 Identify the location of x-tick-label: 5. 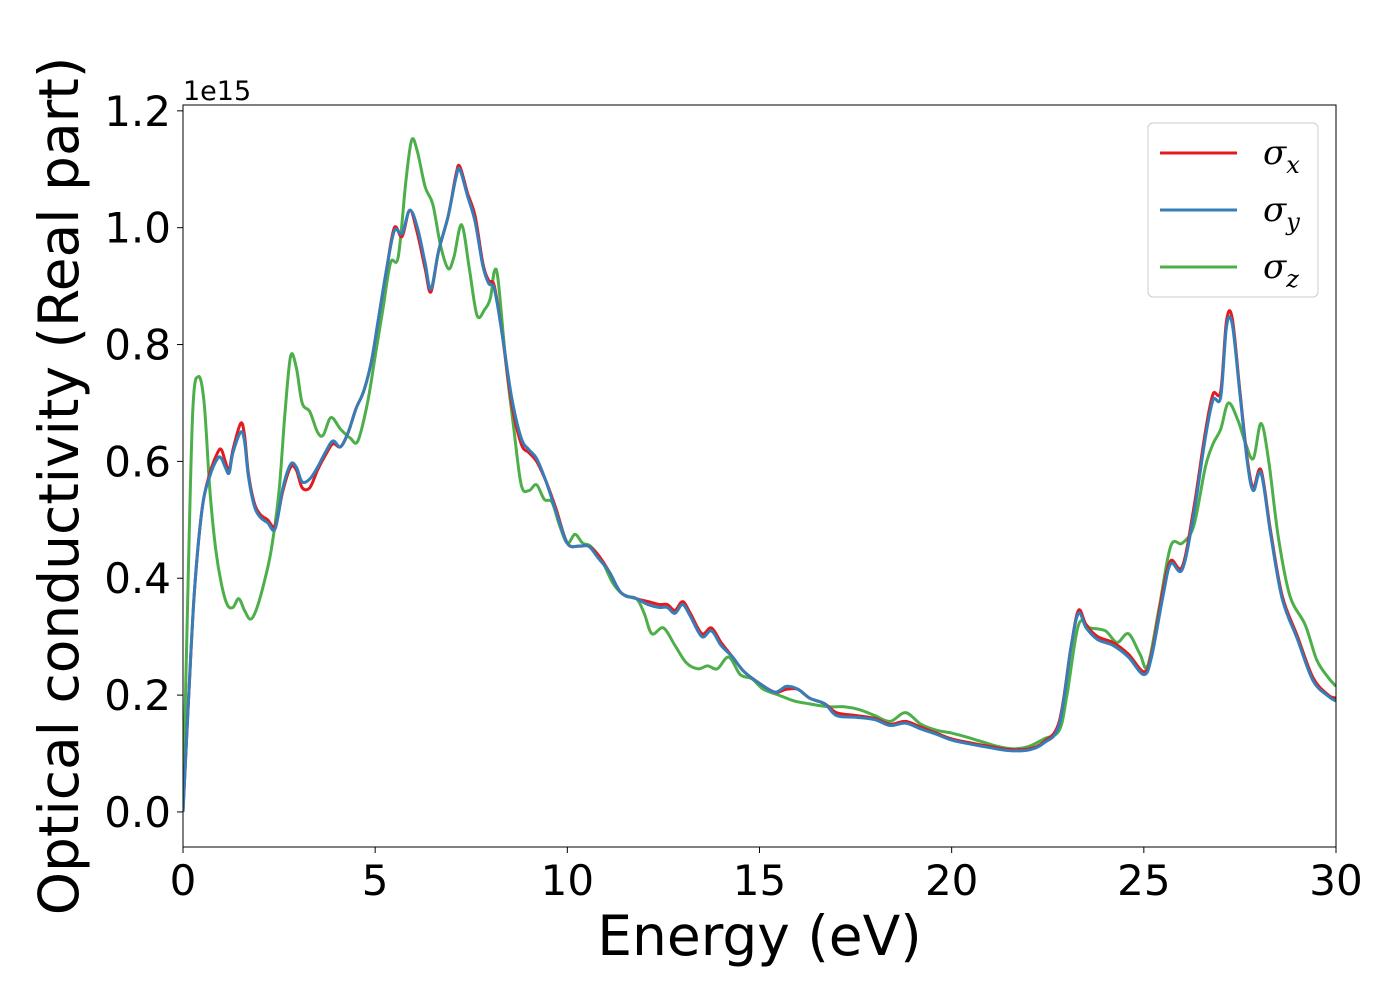
(375, 880).